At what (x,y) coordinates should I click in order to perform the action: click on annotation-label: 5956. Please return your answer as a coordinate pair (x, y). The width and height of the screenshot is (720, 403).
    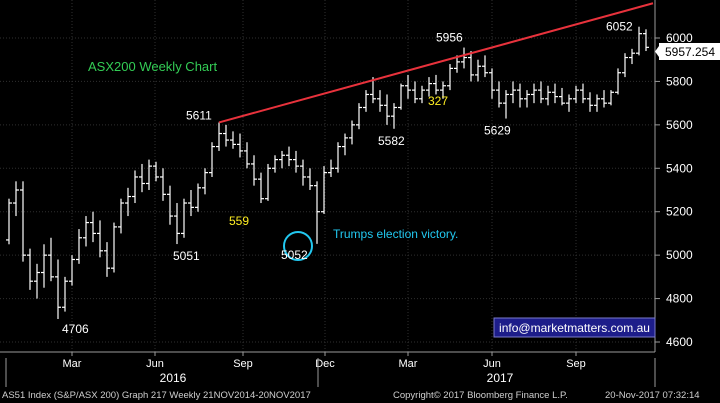
    Looking at the image, I should click on (449, 38).